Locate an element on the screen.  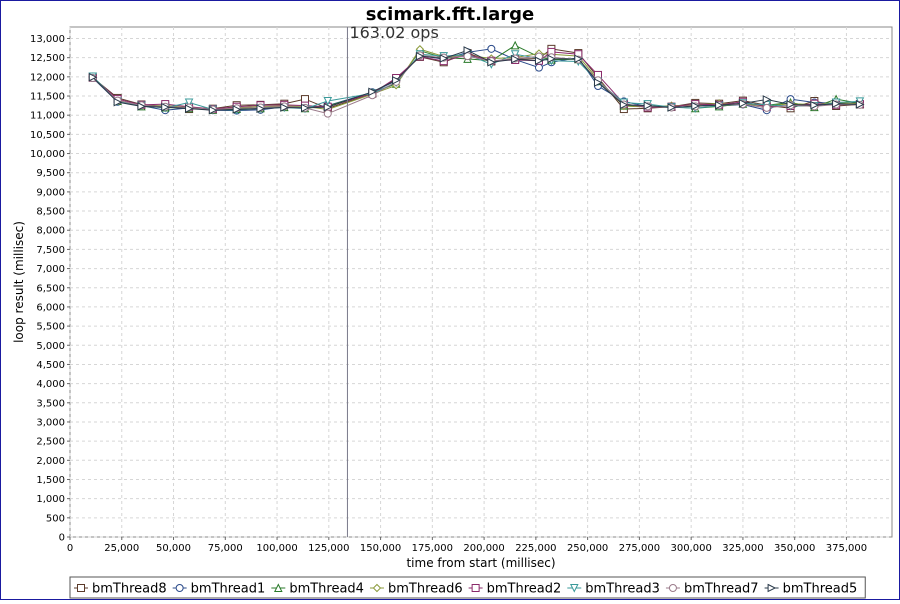
legend-item: bmThread7 is located at coordinates (712, 589).